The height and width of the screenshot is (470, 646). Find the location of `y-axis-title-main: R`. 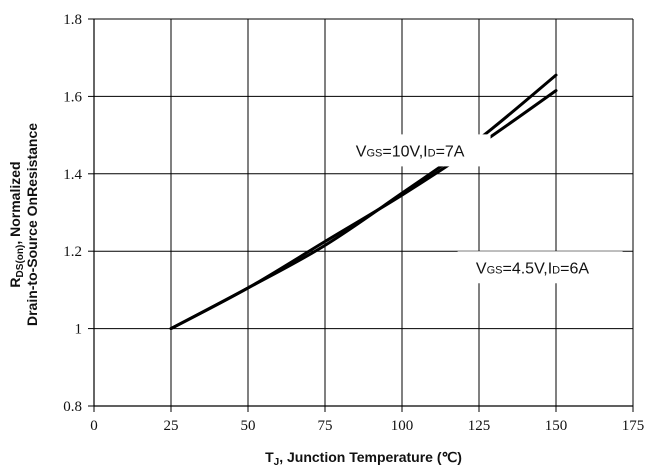

y-axis-title-main: R is located at coordinates (15, 282).